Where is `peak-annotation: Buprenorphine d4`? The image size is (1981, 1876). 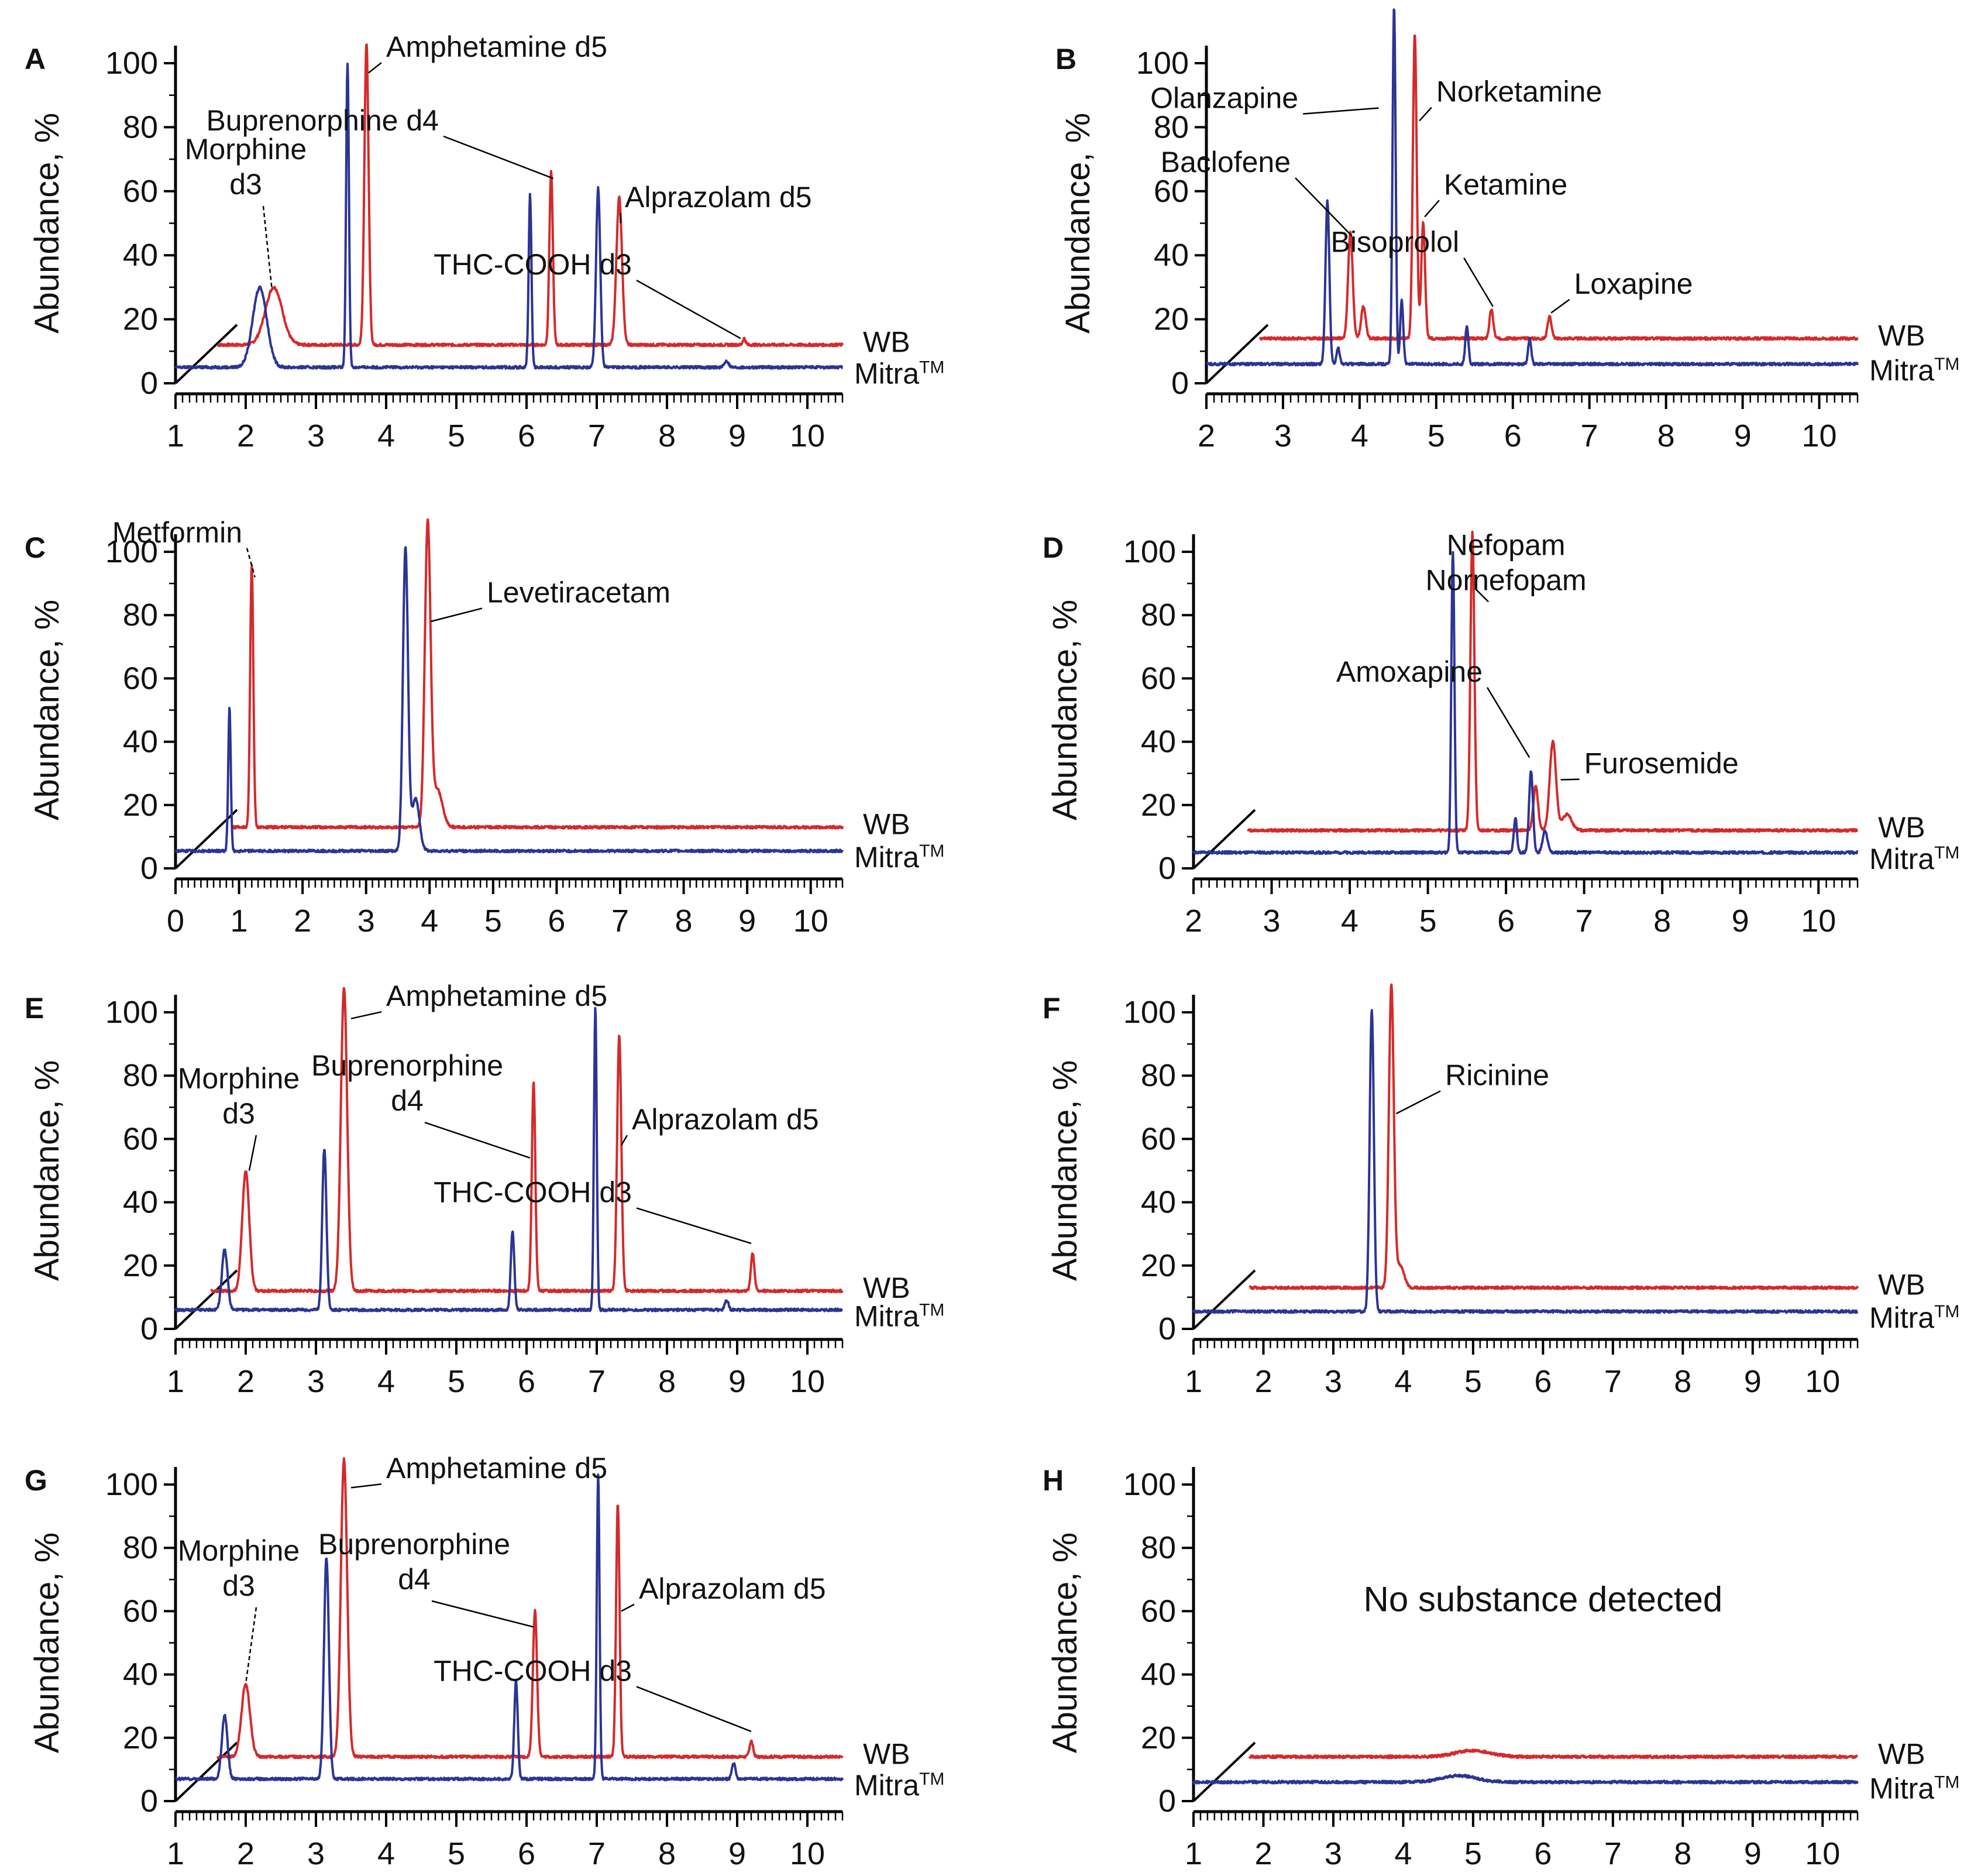
peak-annotation: Buprenorphine d4 is located at coordinates (323, 120).